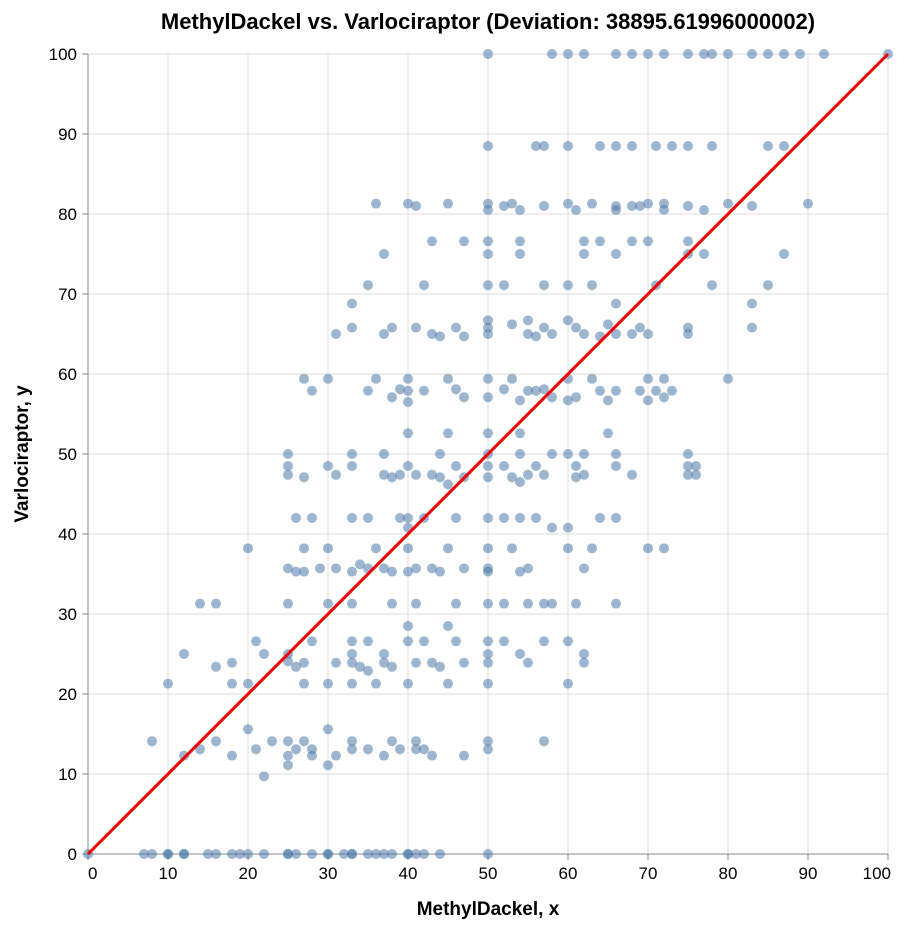  What do you see at coordinates (877, 873) in the screenshot?
I see `x-tick-label: 100` at bounding box center [877, 873].